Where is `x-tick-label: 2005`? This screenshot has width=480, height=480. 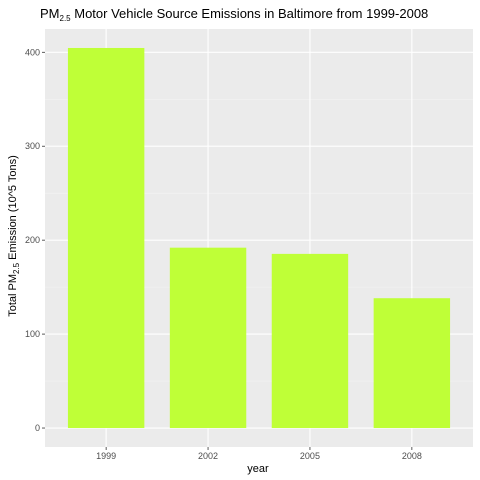 x-tick-label: 2005 is located at coordinates (310, 456).